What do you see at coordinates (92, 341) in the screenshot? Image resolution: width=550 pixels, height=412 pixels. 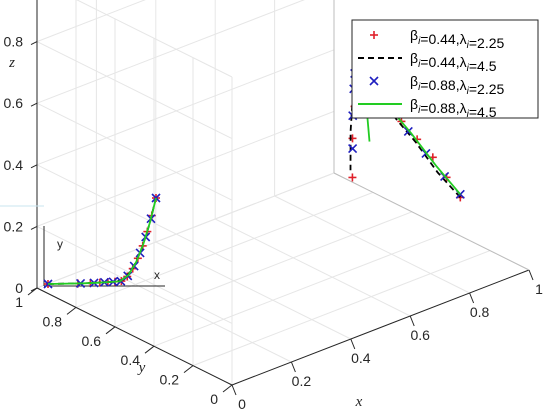 I see `y-tick-label: 0.6` at bounding box center [92, 341].